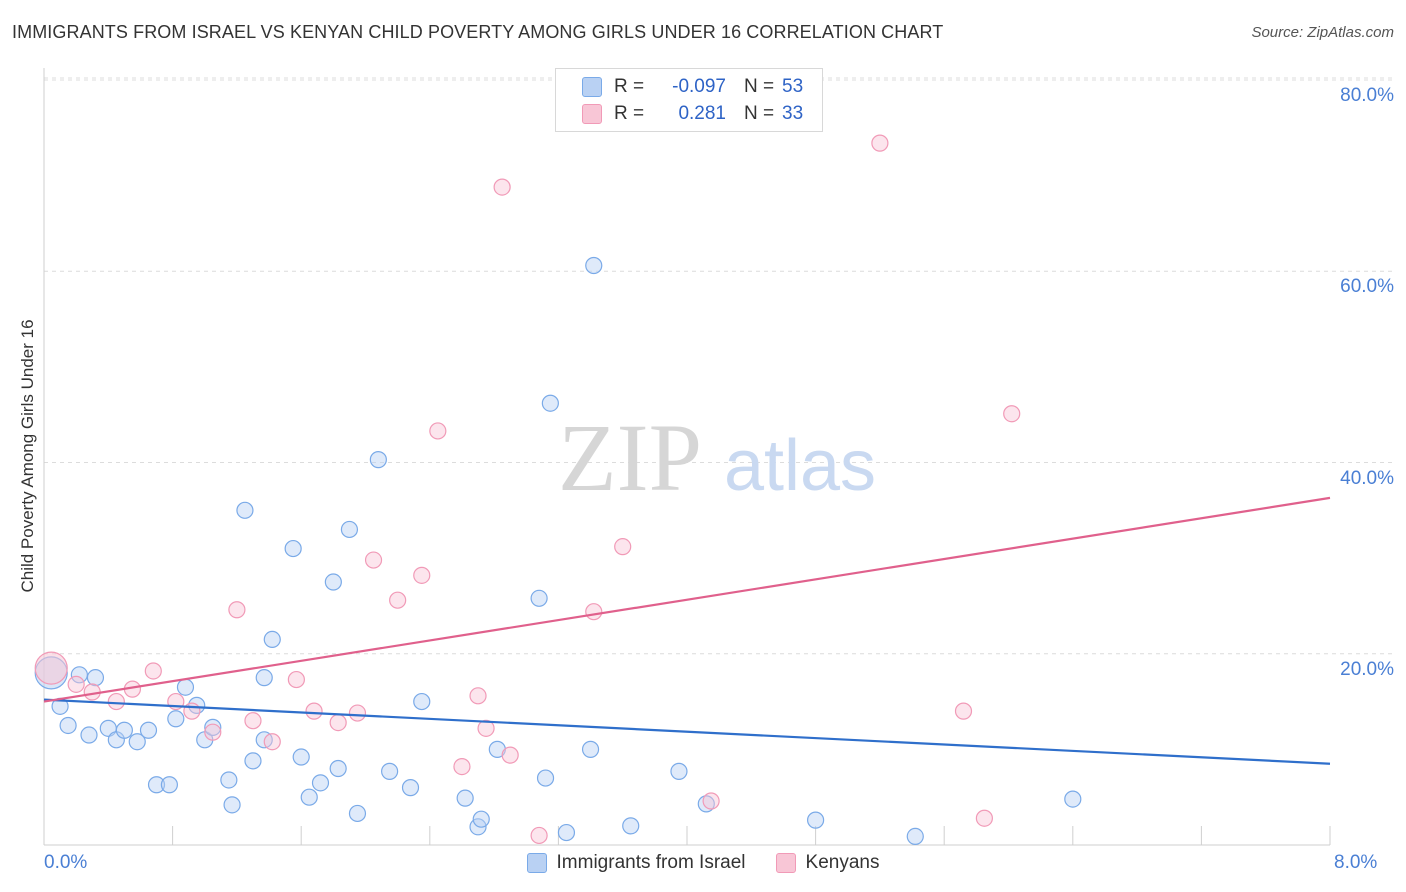 The image size is (1406, 892). What do you see at coordinates (699, 86) in the screenshot?
I see `legend-r-value-israel: -0.097` at bounding box center [699, 86].